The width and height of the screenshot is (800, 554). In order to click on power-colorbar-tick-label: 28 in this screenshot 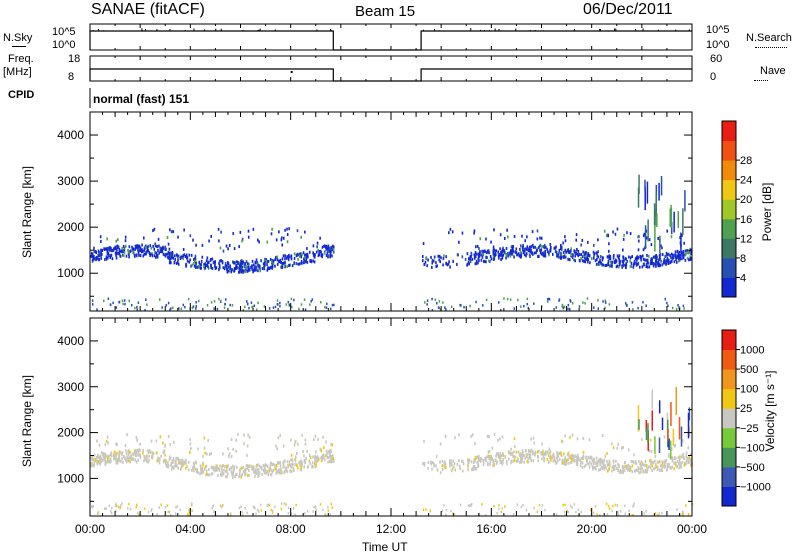, I will do `click(746, 161)`.